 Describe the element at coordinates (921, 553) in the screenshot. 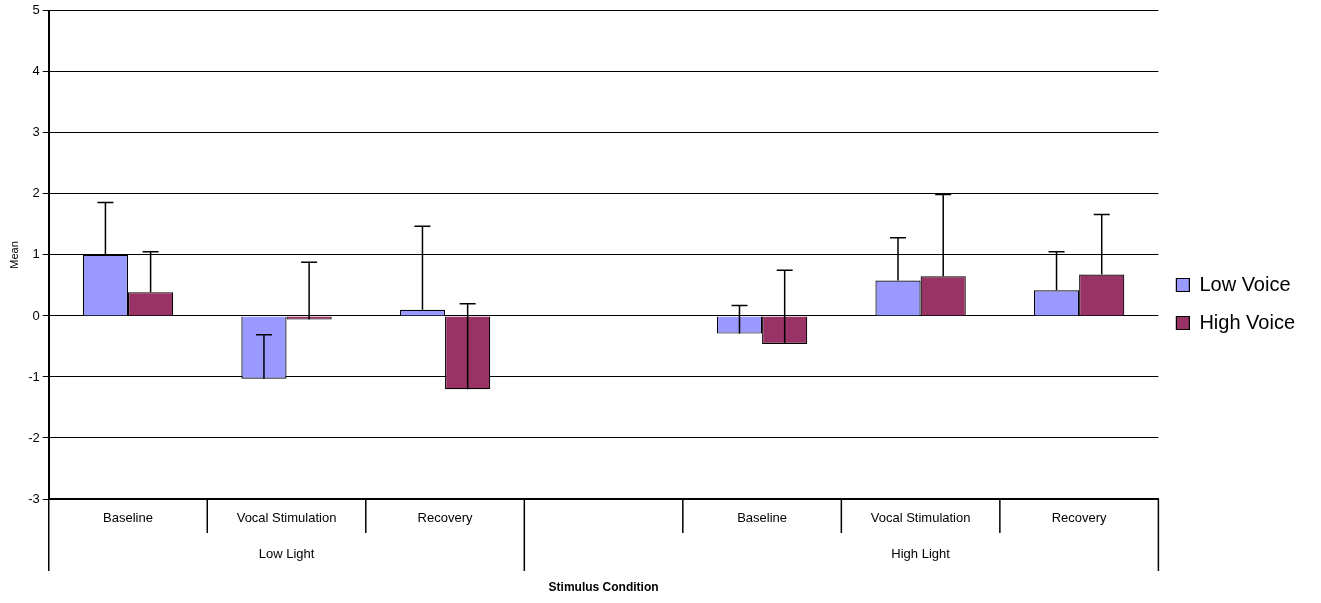

I see `text: High Light` at that location.